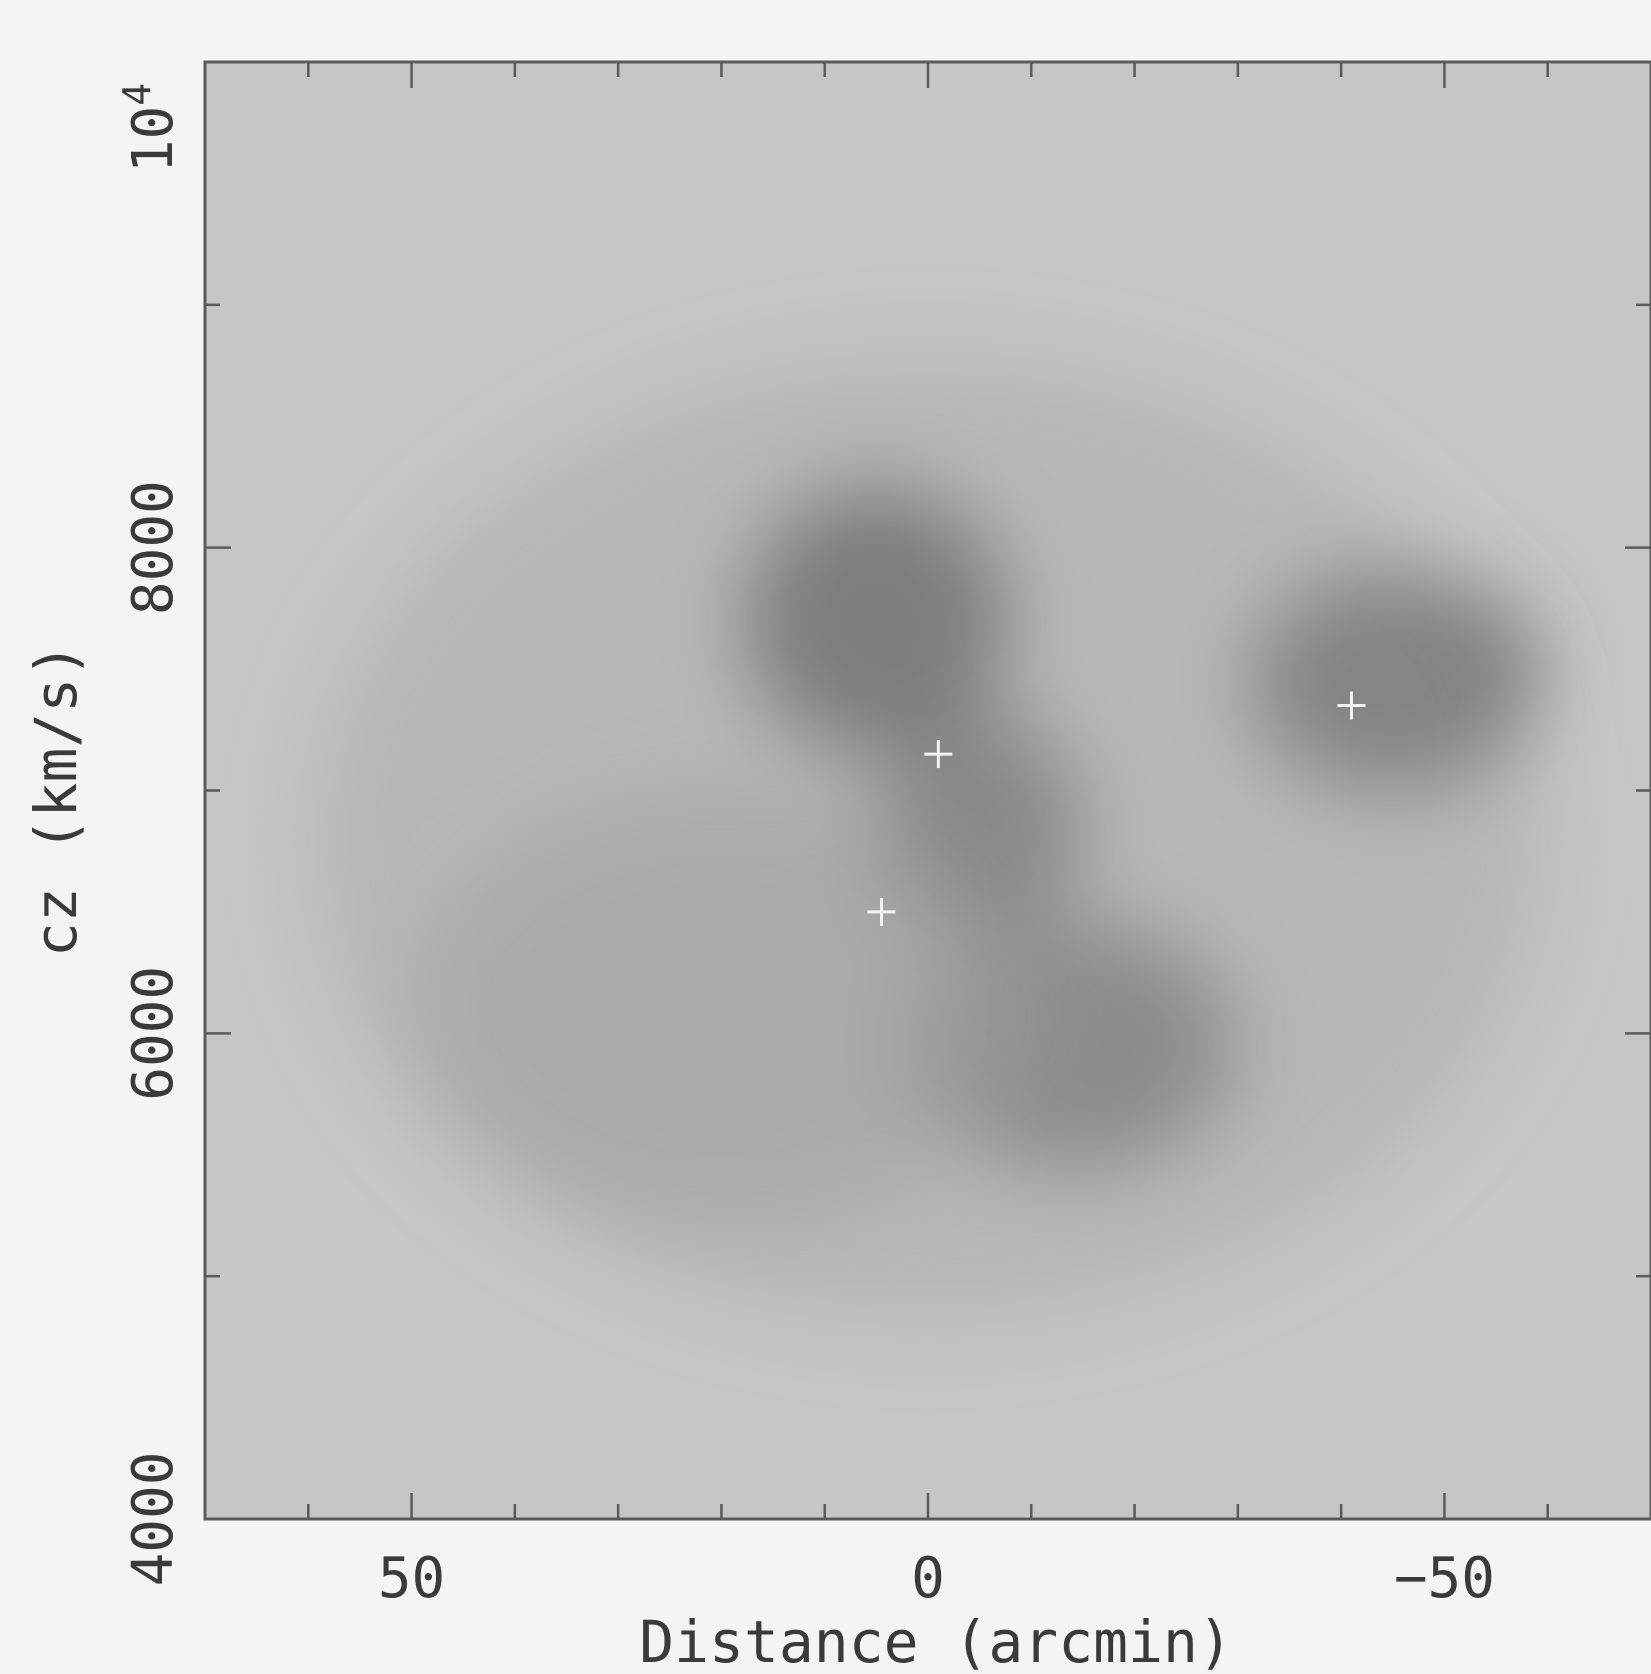 This screenshot has width=1651, height=1674. I want to click on y-axis-label: cz (km/s), so click(56, 800).